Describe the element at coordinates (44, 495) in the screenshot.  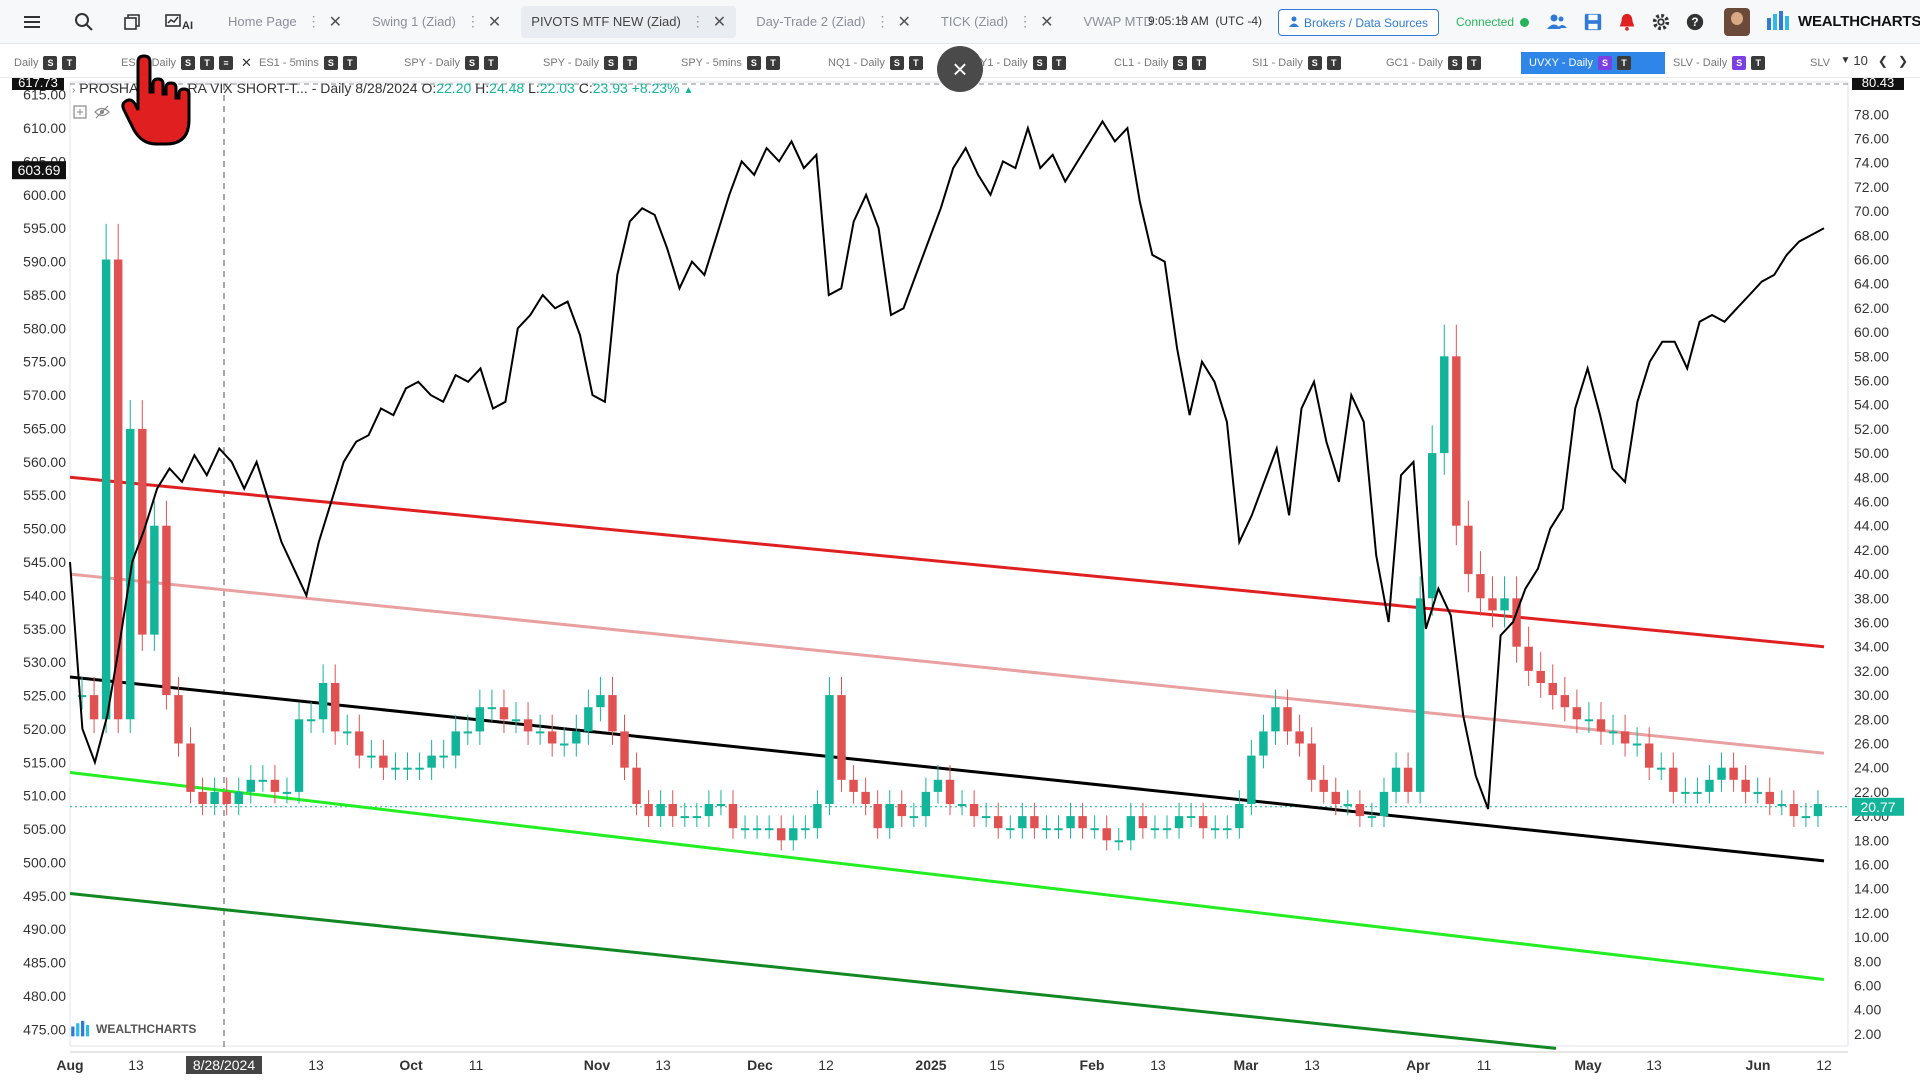
I see `left-axis-tick: 555.00` at that location.